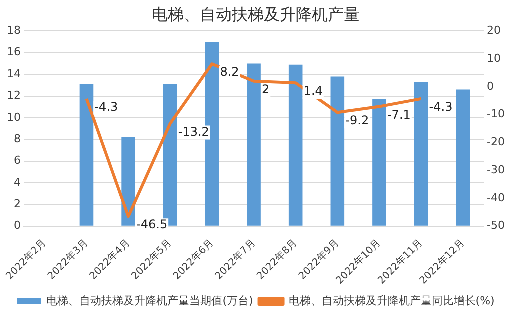 The height and width of the screenshot is (319, 512). What do you see at coordinates (17, 161) in the screenshot?
I see `y-tick-label: 6` at bounding box center [17, 161].